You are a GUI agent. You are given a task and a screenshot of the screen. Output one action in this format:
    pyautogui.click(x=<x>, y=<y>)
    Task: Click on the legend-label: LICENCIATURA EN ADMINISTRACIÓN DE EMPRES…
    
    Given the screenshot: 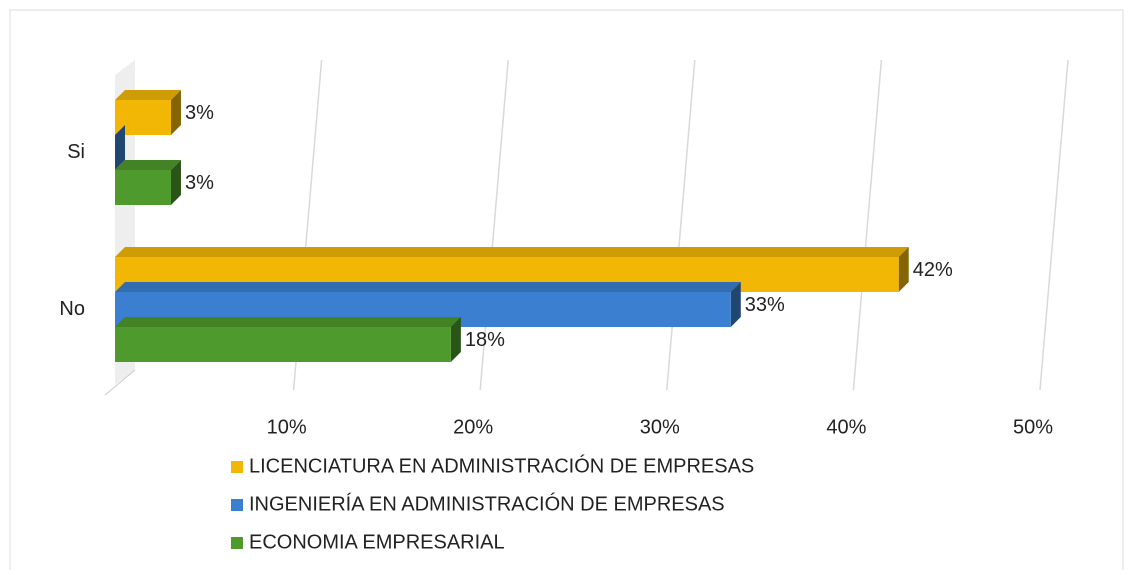 What is the action you would take?
    pyautogui.click(x=501, y=465)
    